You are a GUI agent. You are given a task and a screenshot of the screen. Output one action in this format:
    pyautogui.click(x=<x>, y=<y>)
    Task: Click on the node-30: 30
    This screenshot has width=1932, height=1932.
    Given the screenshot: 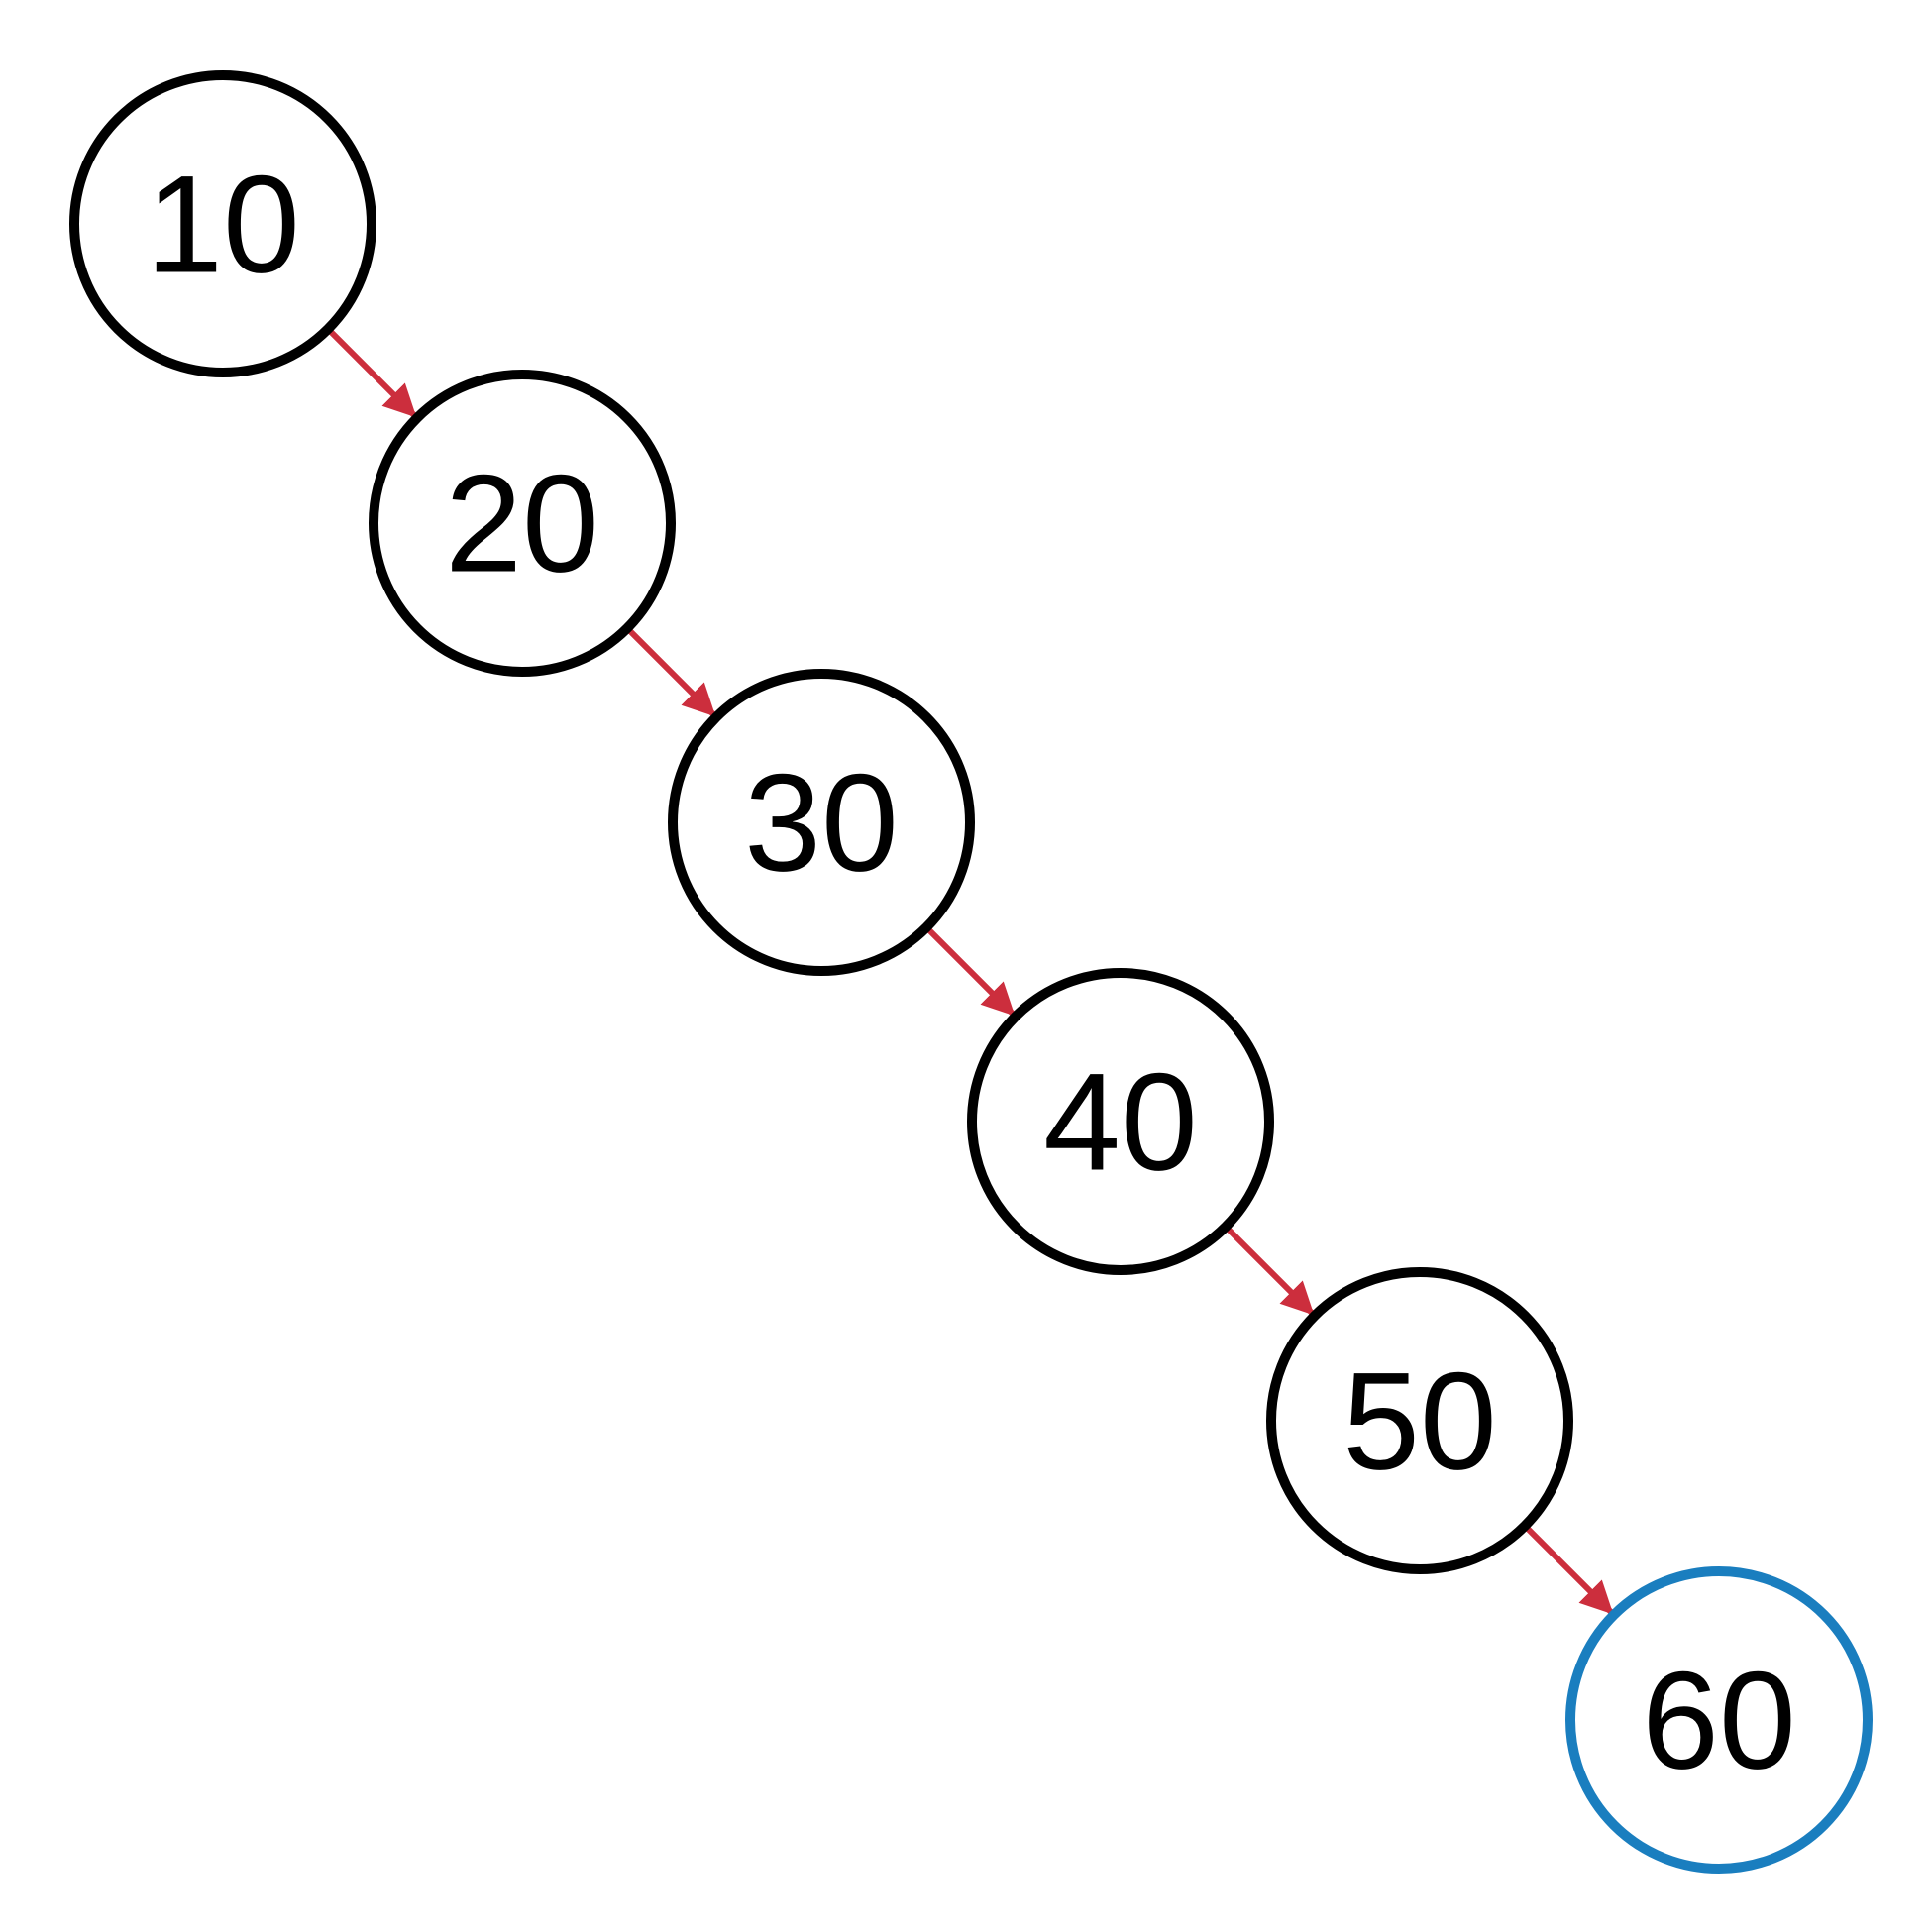 What is the action you would take?
    pyautogui.click(x=821, y=822)
    